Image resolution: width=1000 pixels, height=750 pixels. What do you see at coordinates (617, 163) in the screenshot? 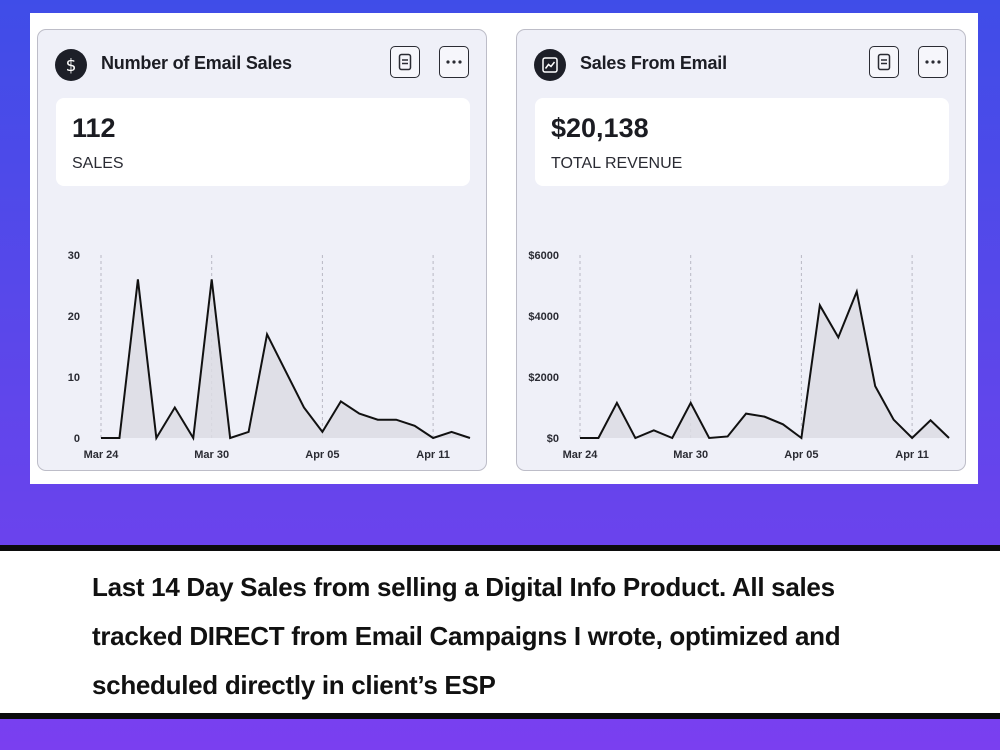
I see `stat-label: TOTAL REVENUE` at bounding box center [617, 163].